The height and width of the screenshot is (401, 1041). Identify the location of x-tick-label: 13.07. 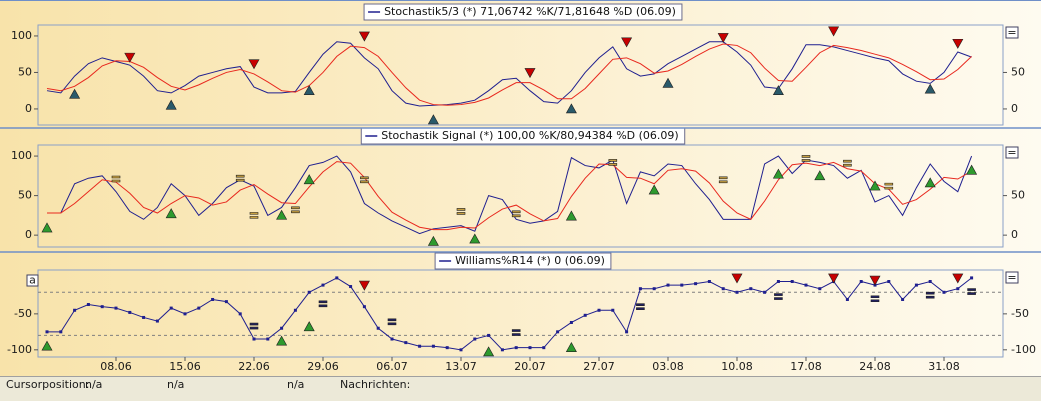
(461, 366).